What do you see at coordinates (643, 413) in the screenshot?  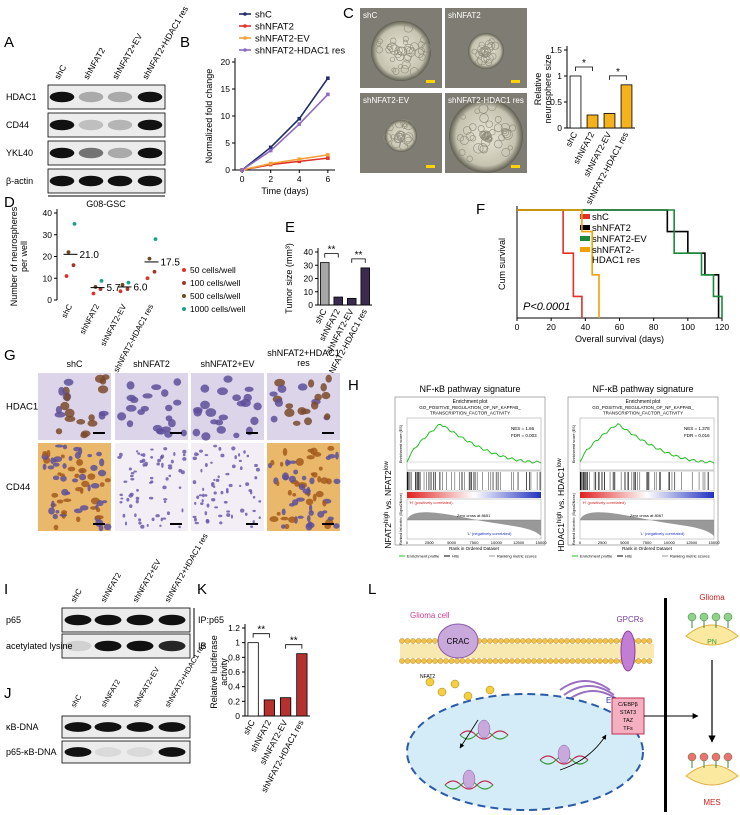 I see `gene-set: TRANSCRIPTION_FACTOR_ACTIVITY` at bounding box center [643, 413].